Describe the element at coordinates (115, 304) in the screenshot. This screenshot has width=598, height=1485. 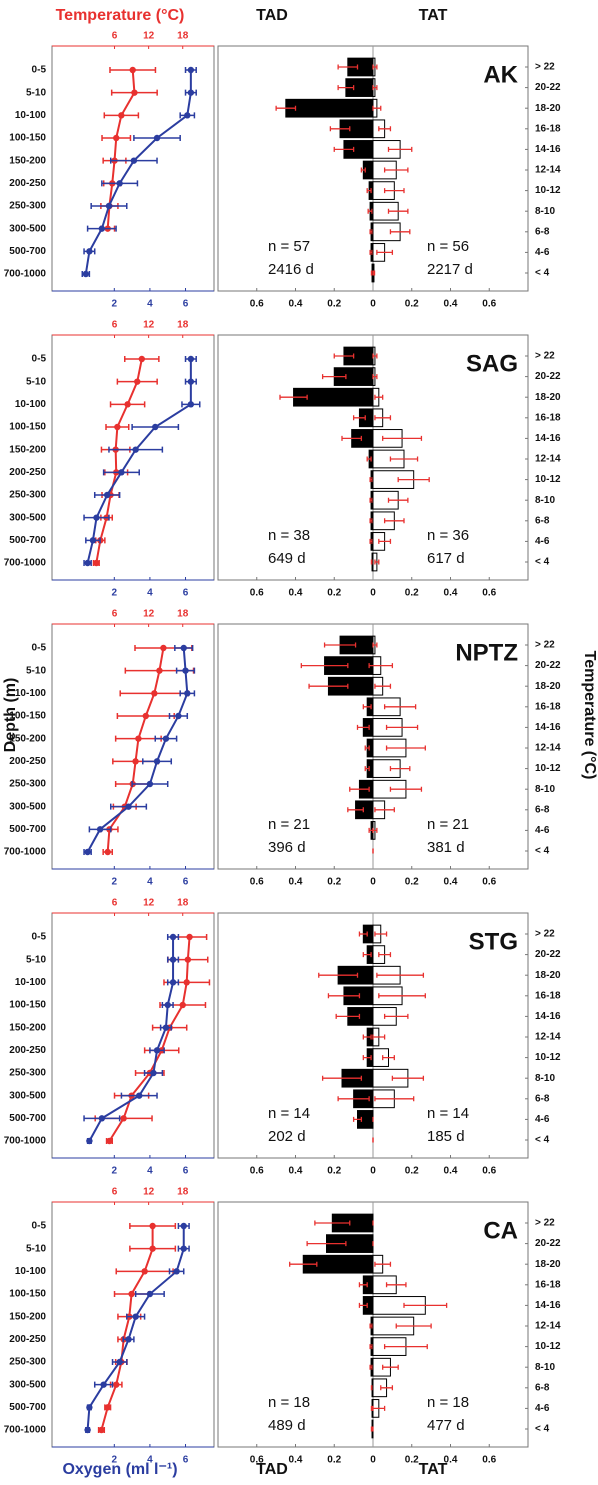
I see `x-tick-label: 2` at that location.